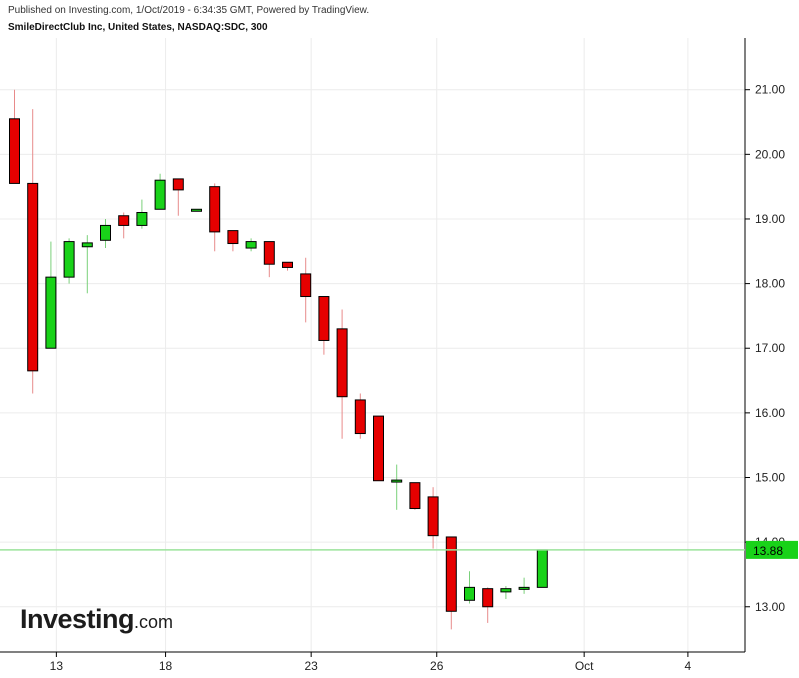 The height and width of the screenshot is (678, 799). Describe the element at coordinates (584, 666) in the screenshot. I see `x-tick-label: Oct` at that location.